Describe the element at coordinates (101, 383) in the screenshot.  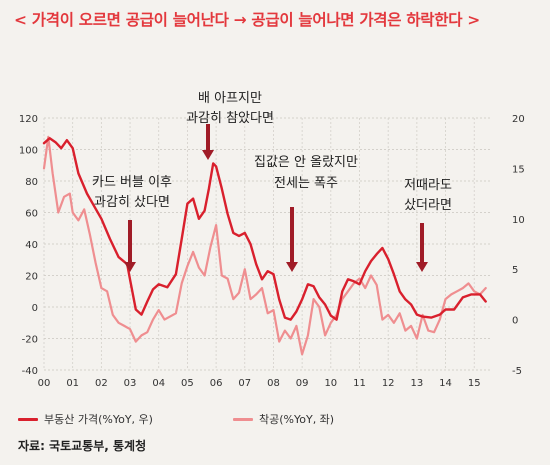
I see `x-tick-2: 02` at that location.